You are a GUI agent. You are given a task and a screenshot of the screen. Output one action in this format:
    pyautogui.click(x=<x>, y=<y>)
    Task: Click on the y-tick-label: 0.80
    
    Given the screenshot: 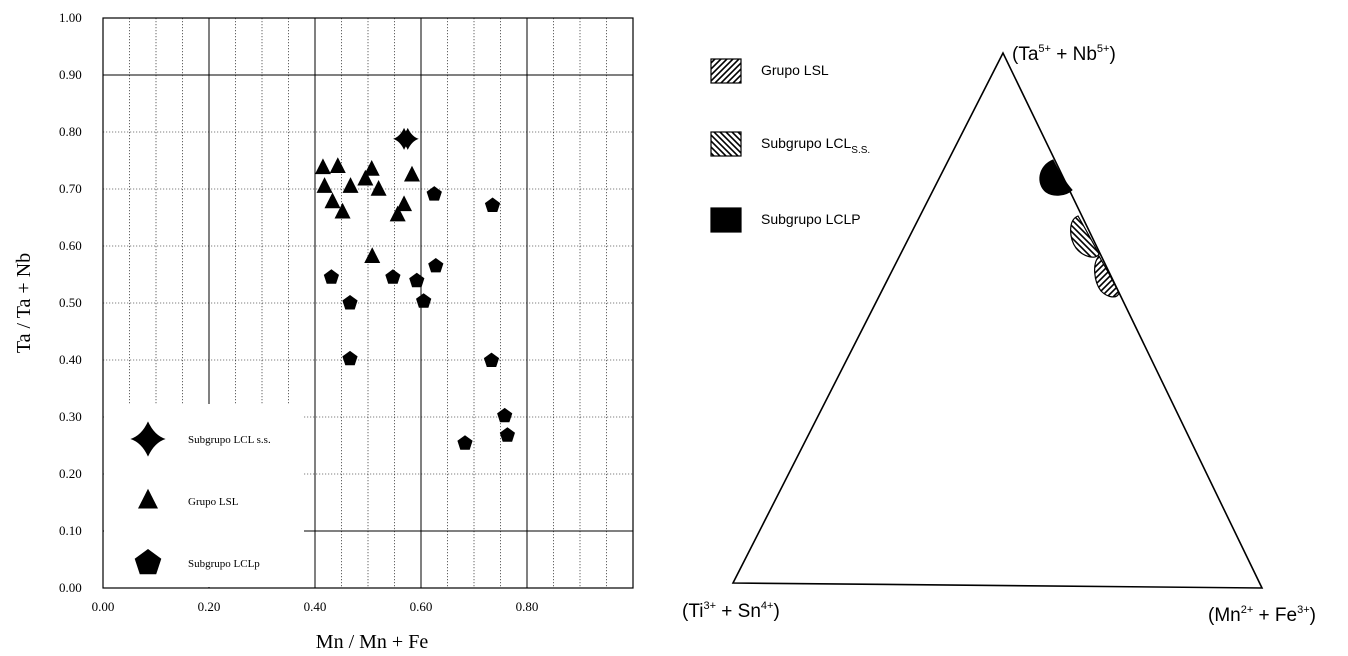 What is the action you would take?
    pyautogui.click(x=70, y=131)
    